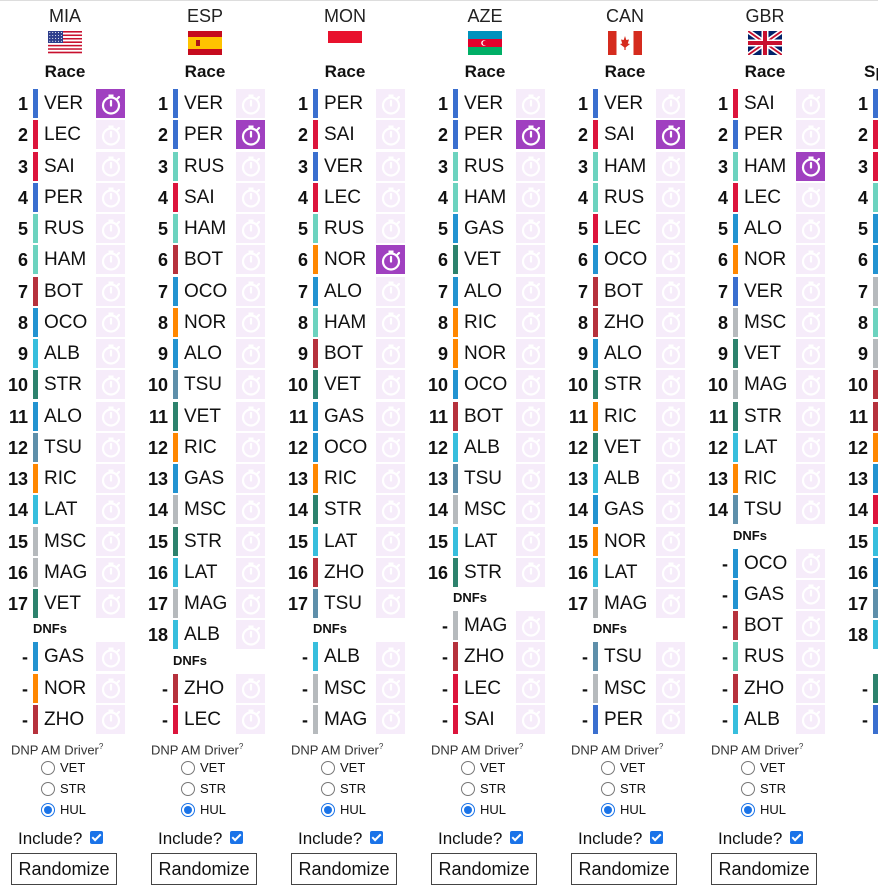 This screenshot has height=885, width=878. Describe the element at coordinates (484, 869) in the screenshot. I see `randomize-button: Randomize` at that location.